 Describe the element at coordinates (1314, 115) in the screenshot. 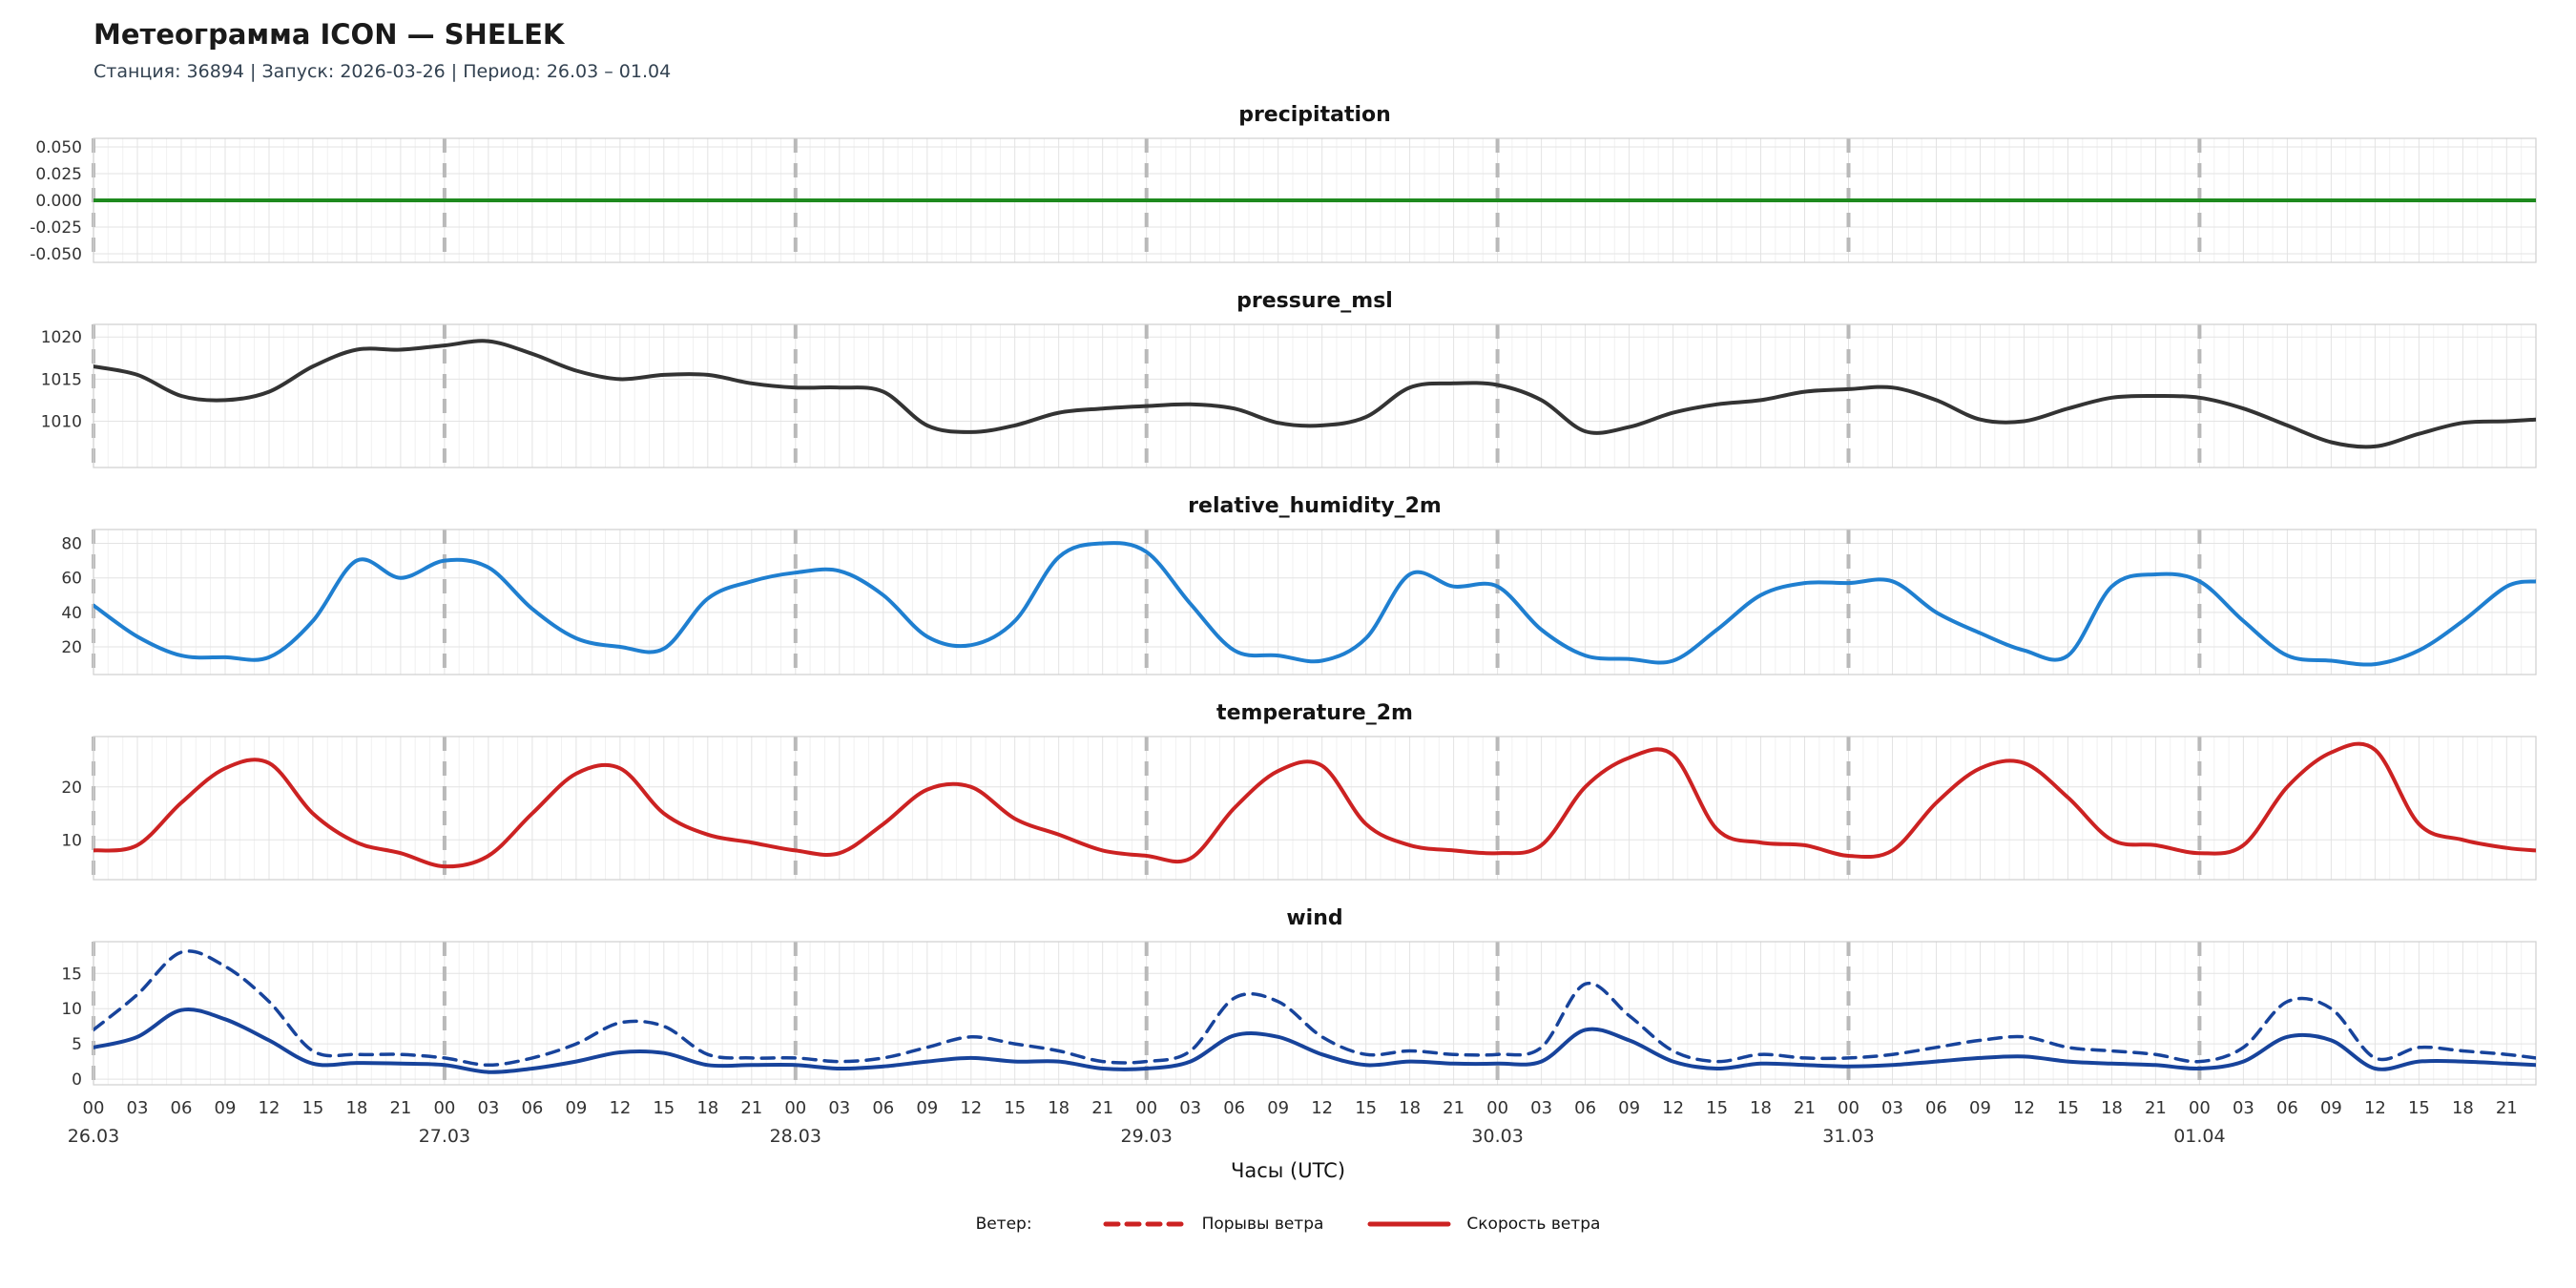

I see `chart-title-precipitation: precipitation` at that location.